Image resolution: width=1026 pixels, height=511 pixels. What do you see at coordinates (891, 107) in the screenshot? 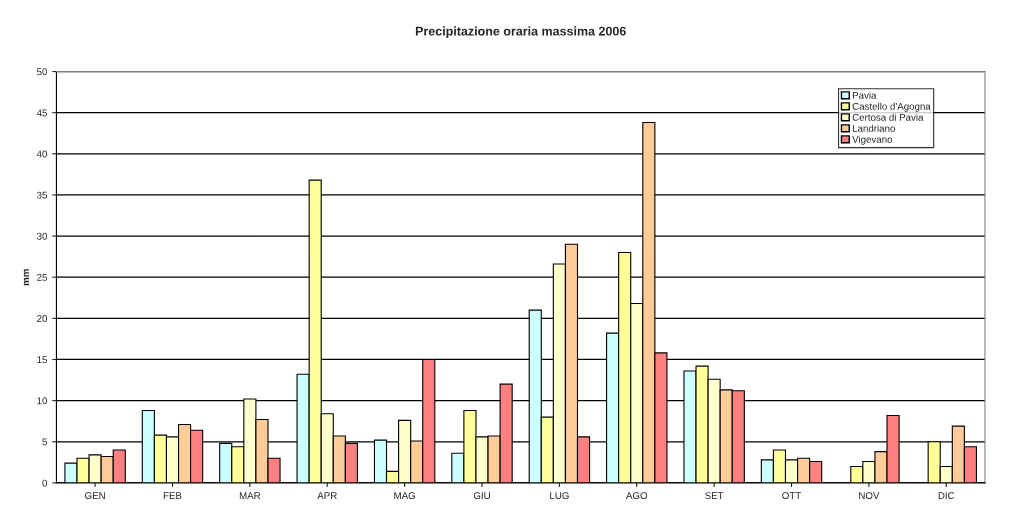
I see `legend-label: Castello d'Agogna` at bounding box center [891, 107].